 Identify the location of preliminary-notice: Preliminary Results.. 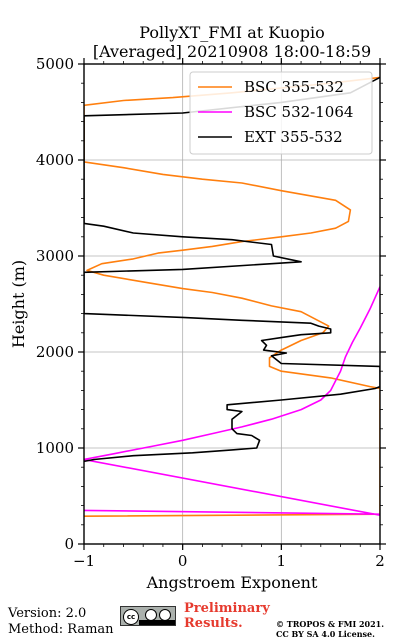
(227, 616).